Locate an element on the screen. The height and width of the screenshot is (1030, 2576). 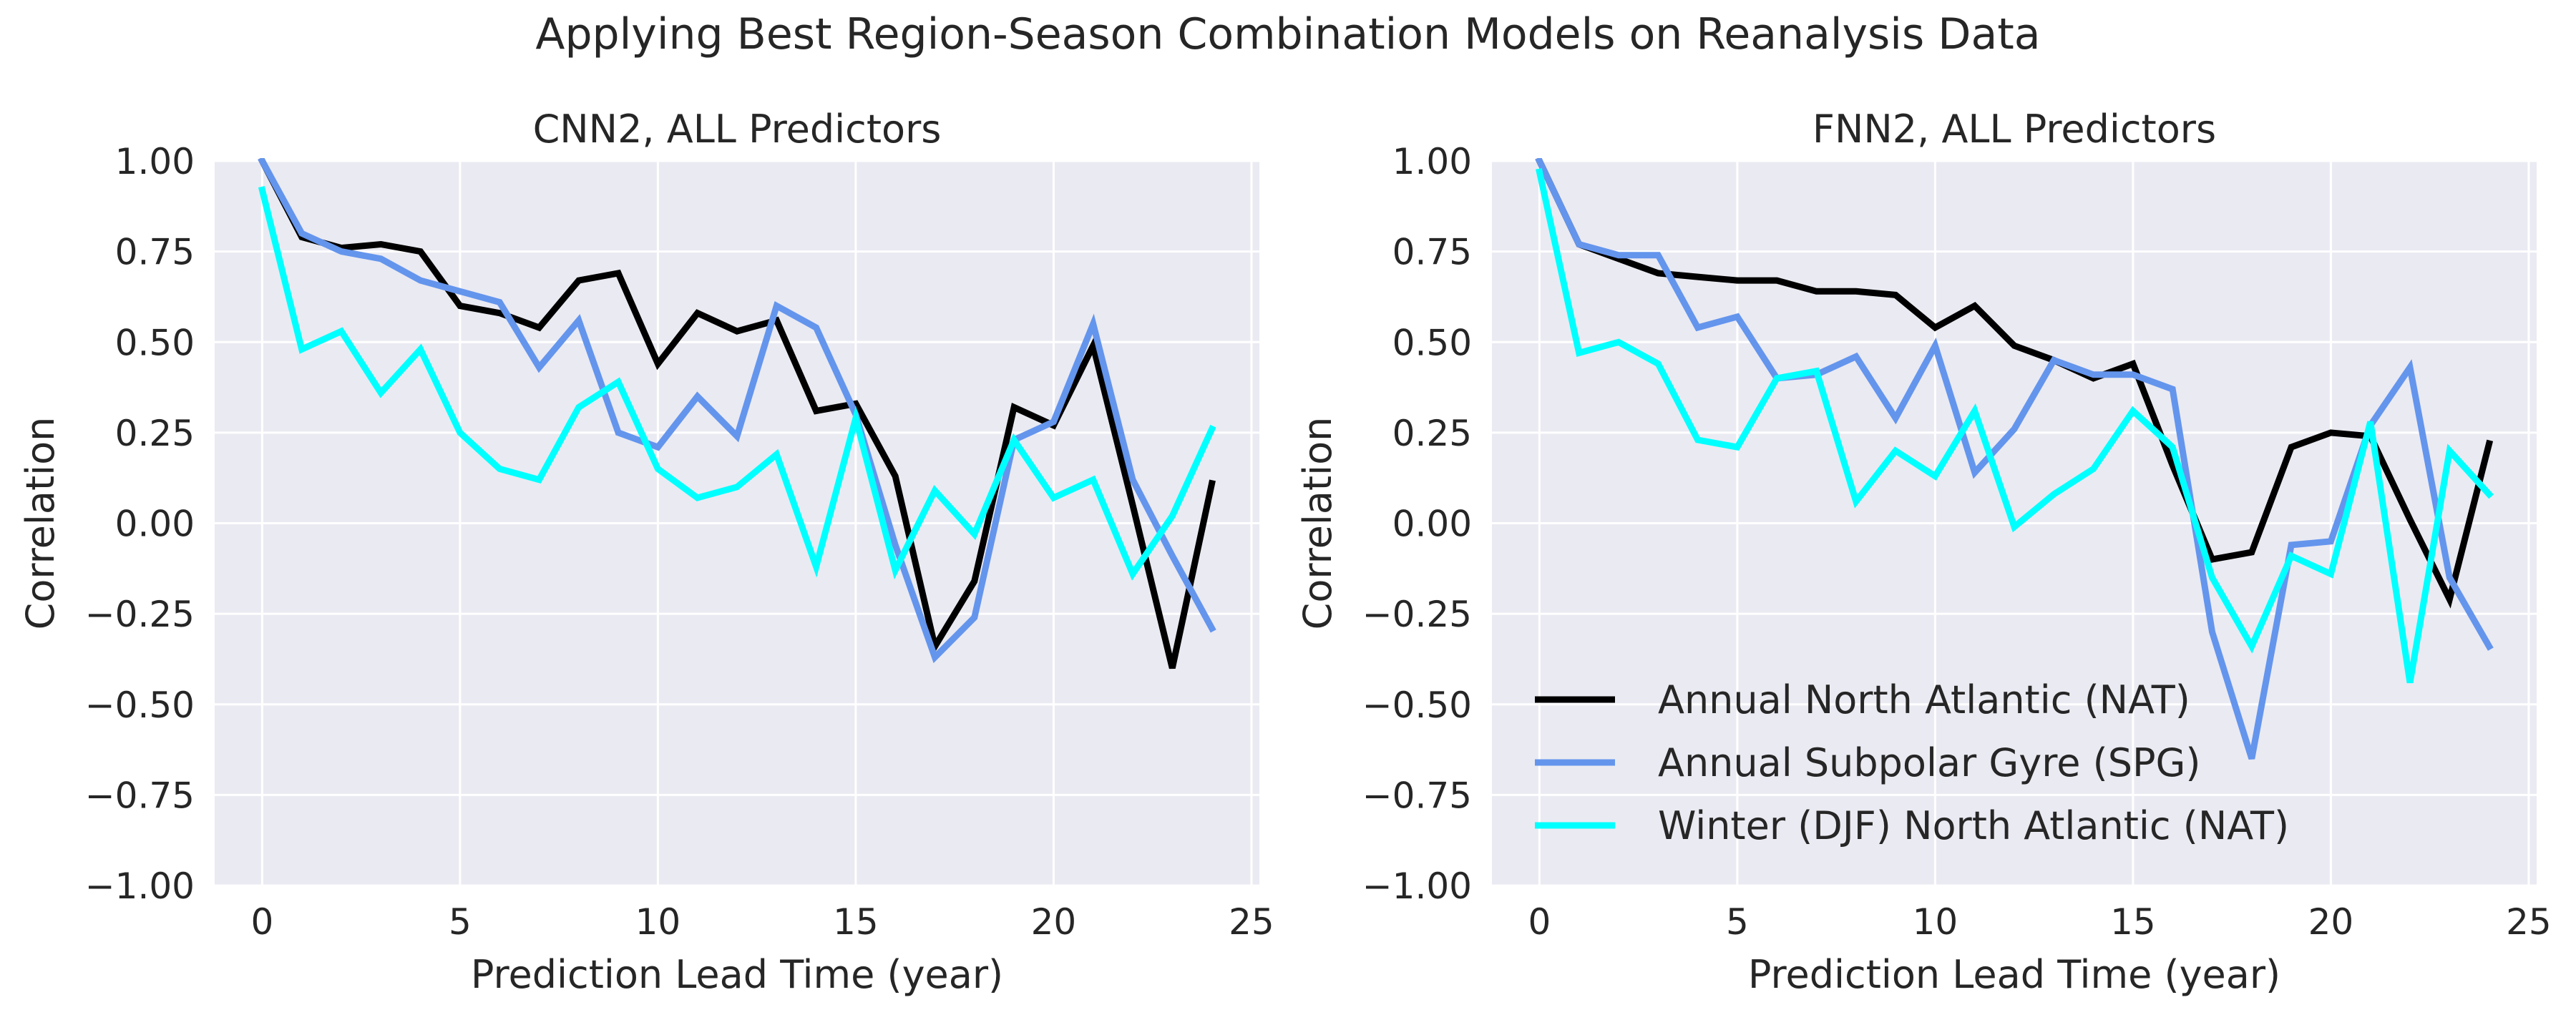
chart-title: CNN2, ALL Predictors is located at coordinates (737, 129).